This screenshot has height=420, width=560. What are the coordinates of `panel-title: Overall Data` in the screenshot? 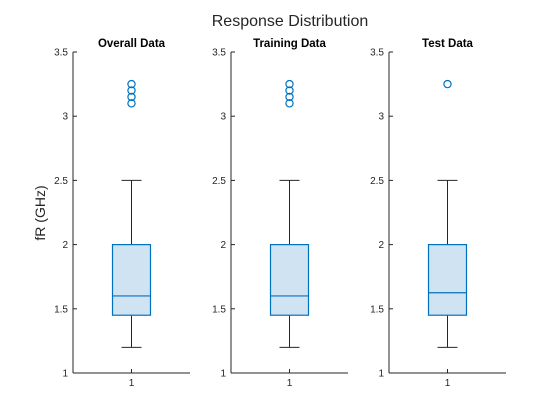 It's located at (132, 44).